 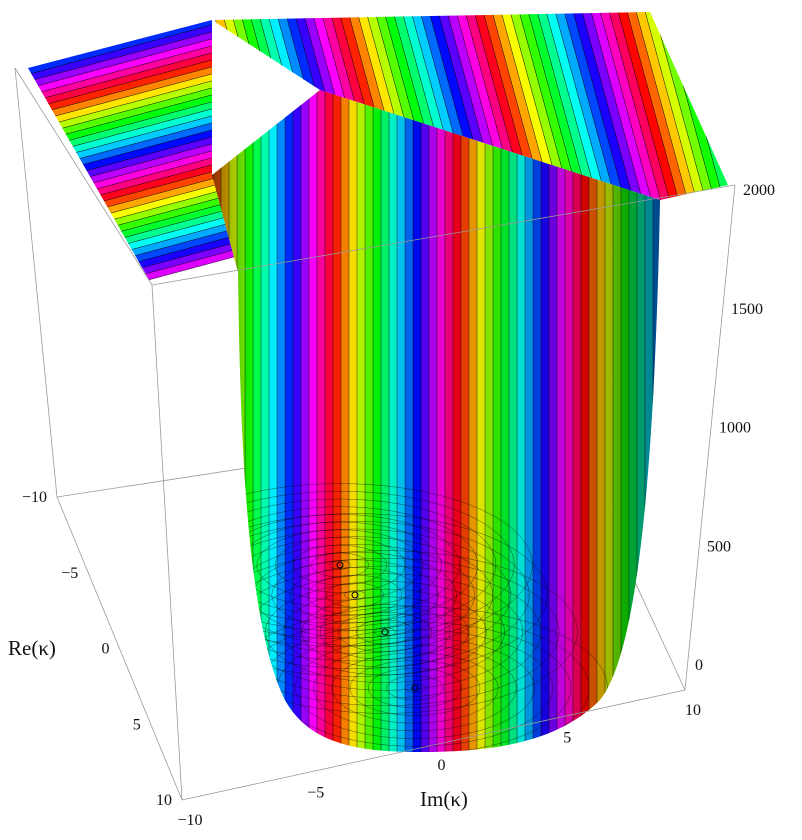 I want to click on x-tick-label: −10, so click(x=189, y=820).